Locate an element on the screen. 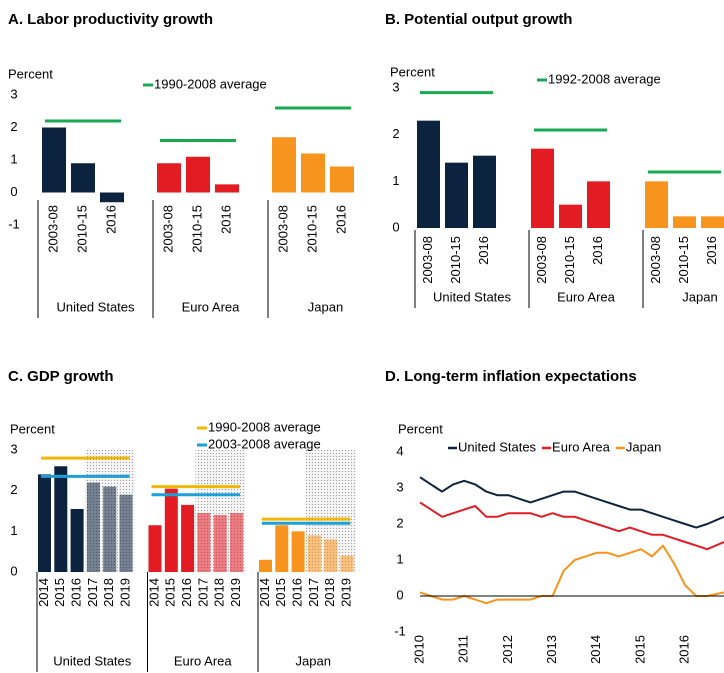  chart-title: B. Potential output growth is located at coordinates (478, 19).